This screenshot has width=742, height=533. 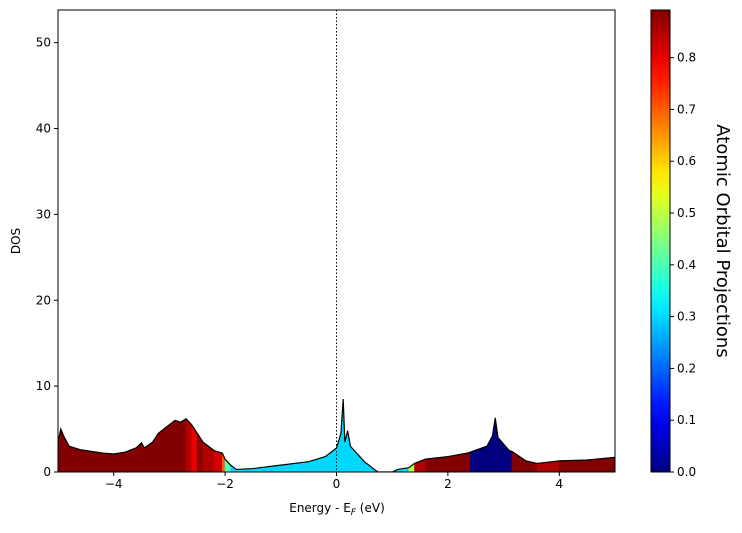 What do you see at coordinates (686, 213) in the screenshot?
I see `colorbar-tick-label: 0.5` at bounding box center [686, 213].